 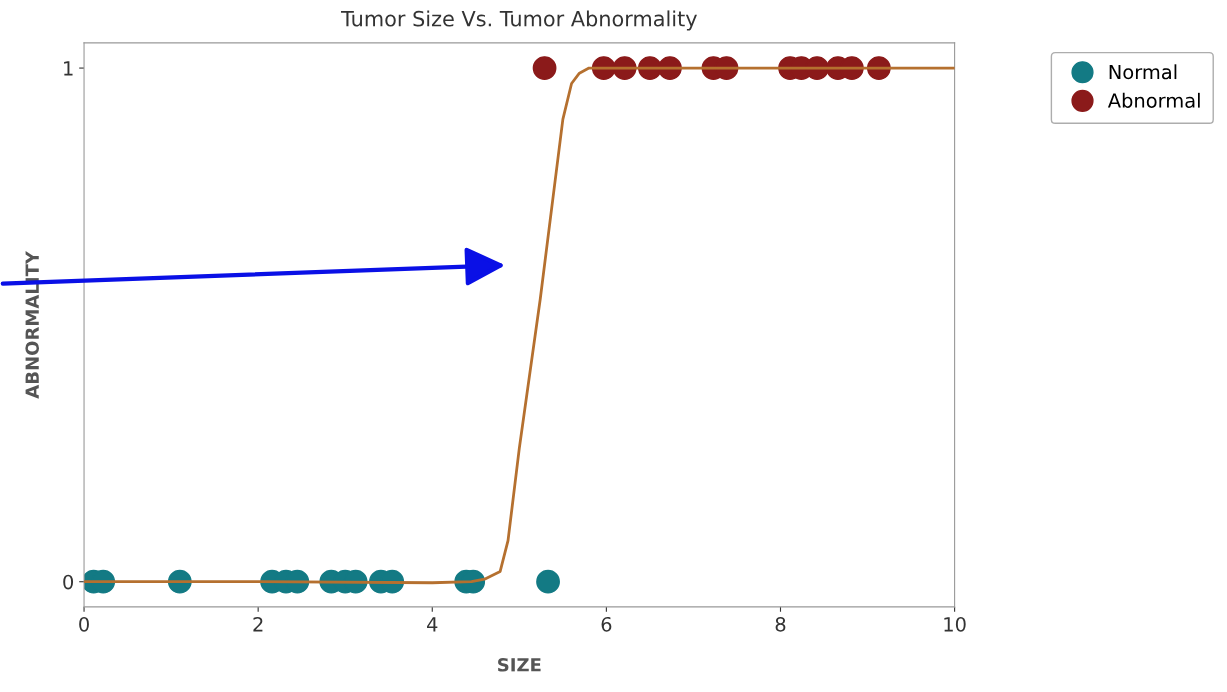 What do you see at coordinates (606, 624) in the screenshot?
I see `x-tick-label: 6` at bounding box center [606, 624].